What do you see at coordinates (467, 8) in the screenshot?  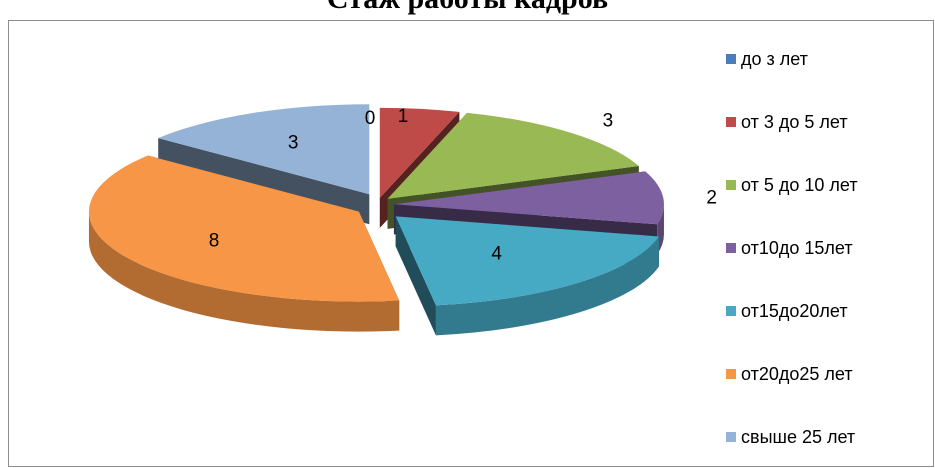 I see `chart-title: Стаж работы кадров` at bounding box center [467, 8].